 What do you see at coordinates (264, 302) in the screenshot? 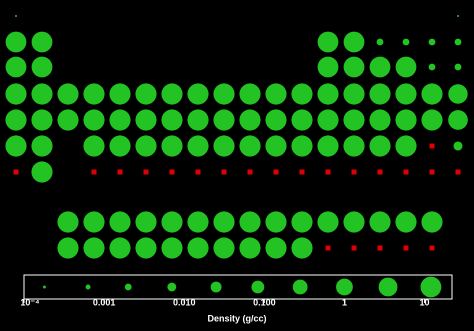
I see `x-tick-label: 0.100` at bounding box center [264, 302].